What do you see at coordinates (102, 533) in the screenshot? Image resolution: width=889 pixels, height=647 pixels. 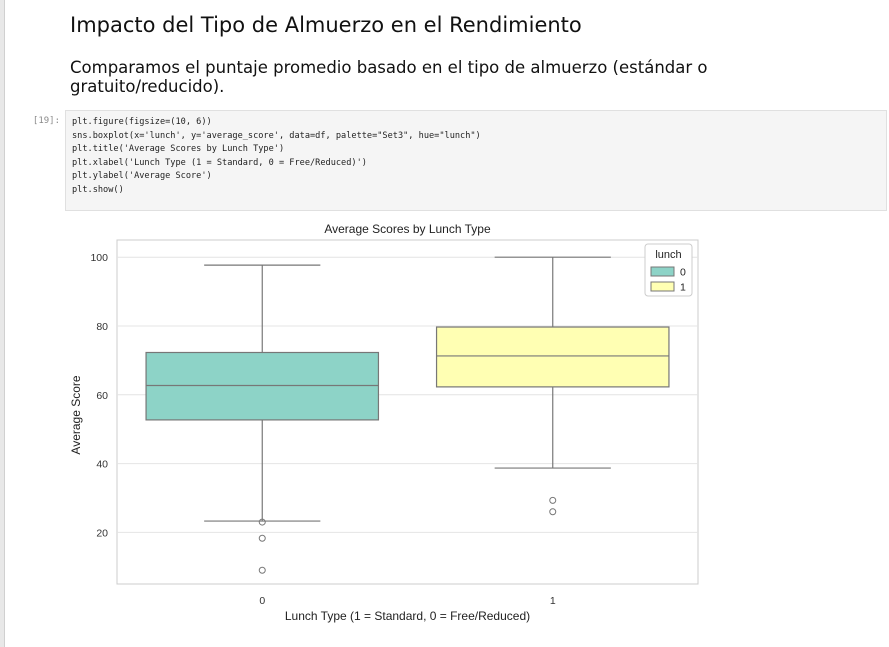 I see `y-tick-label: 20` at bounding box center [102, 533].